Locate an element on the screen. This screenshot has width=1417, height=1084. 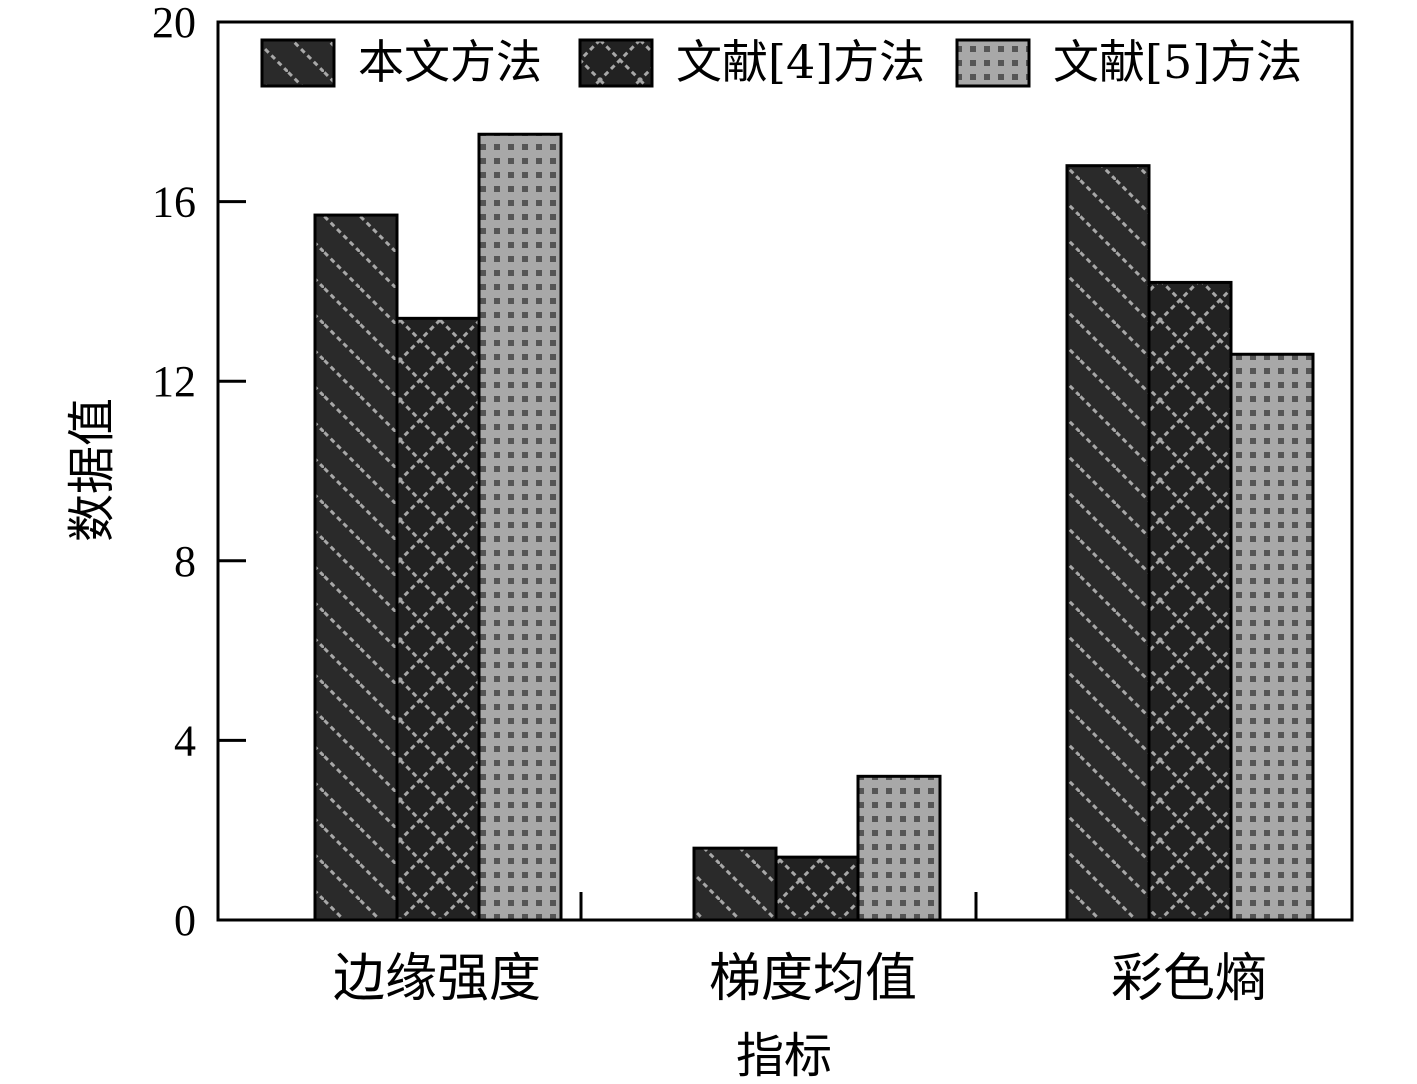
legend: 本文方法 文献[4]方法 文献[5]方法 is located at coordinates (781, 62).